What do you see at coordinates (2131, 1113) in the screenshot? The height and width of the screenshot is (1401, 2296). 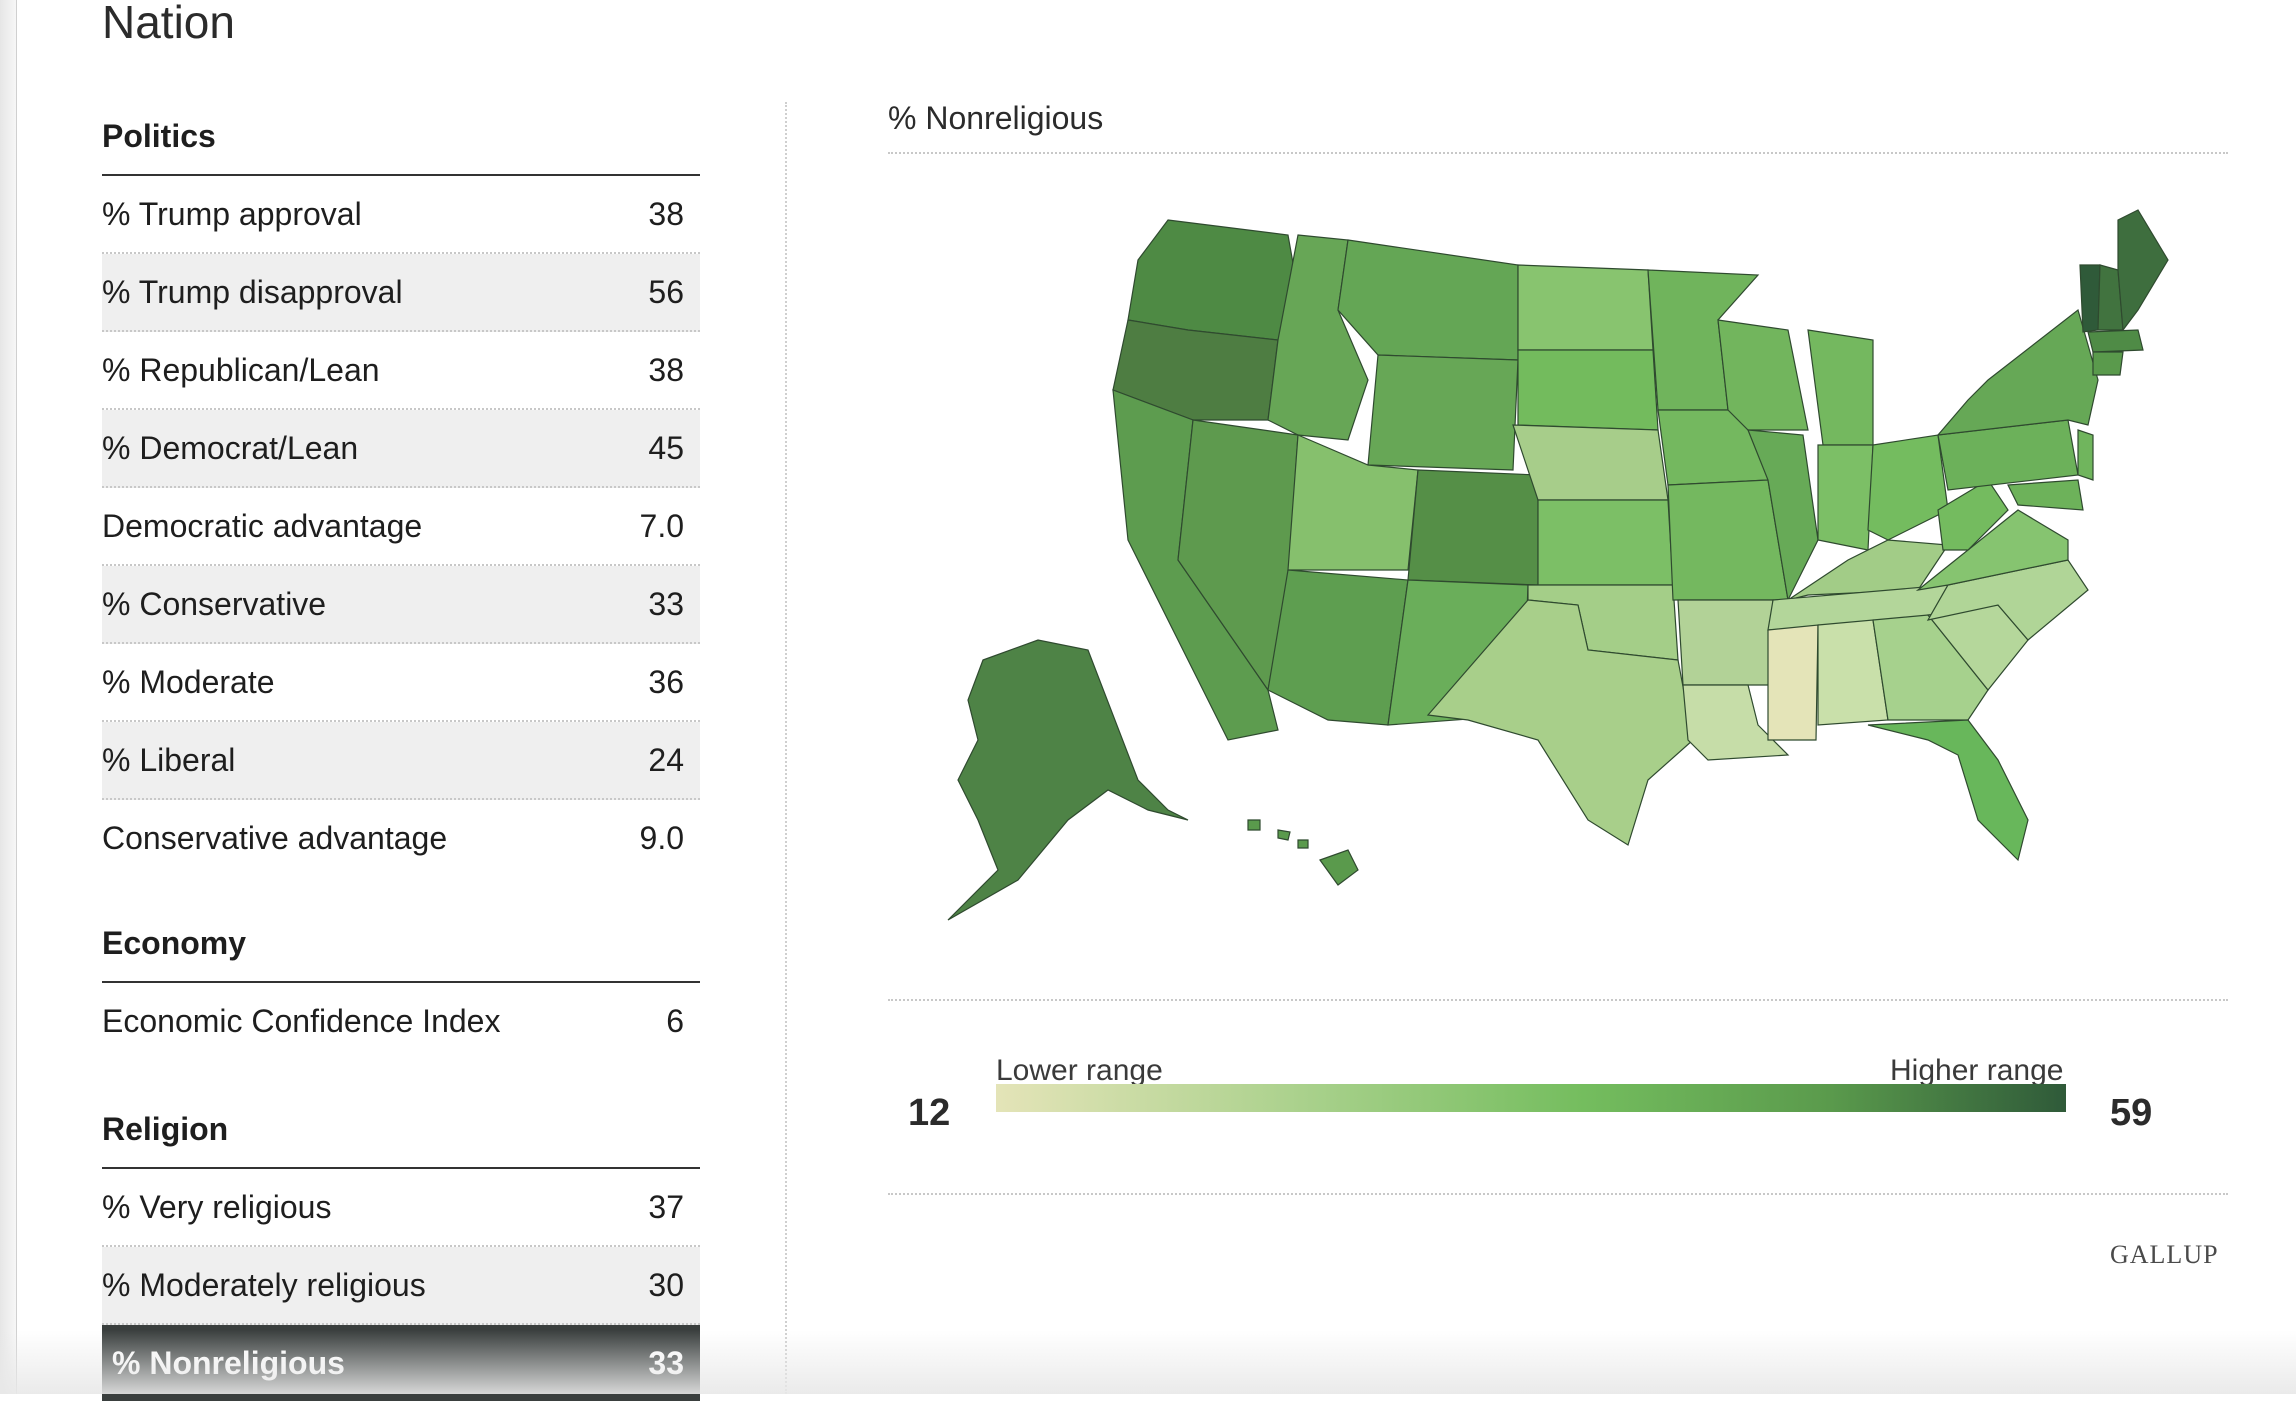 I see `legend-max-value: 59` at bounding box center [2131, 1113].